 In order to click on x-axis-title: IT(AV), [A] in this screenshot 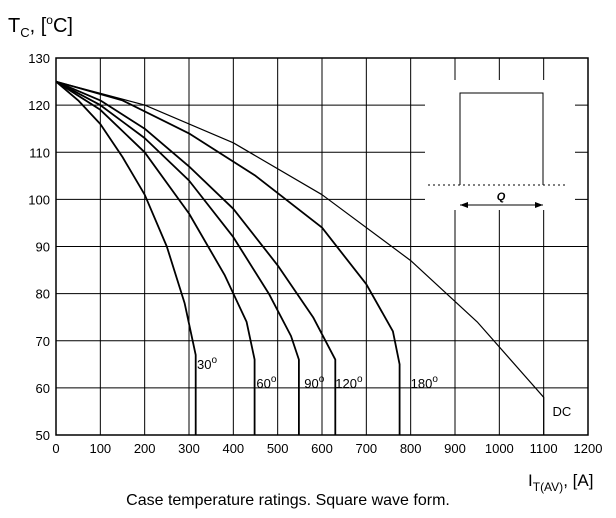, I will do `click(560, 482)`.